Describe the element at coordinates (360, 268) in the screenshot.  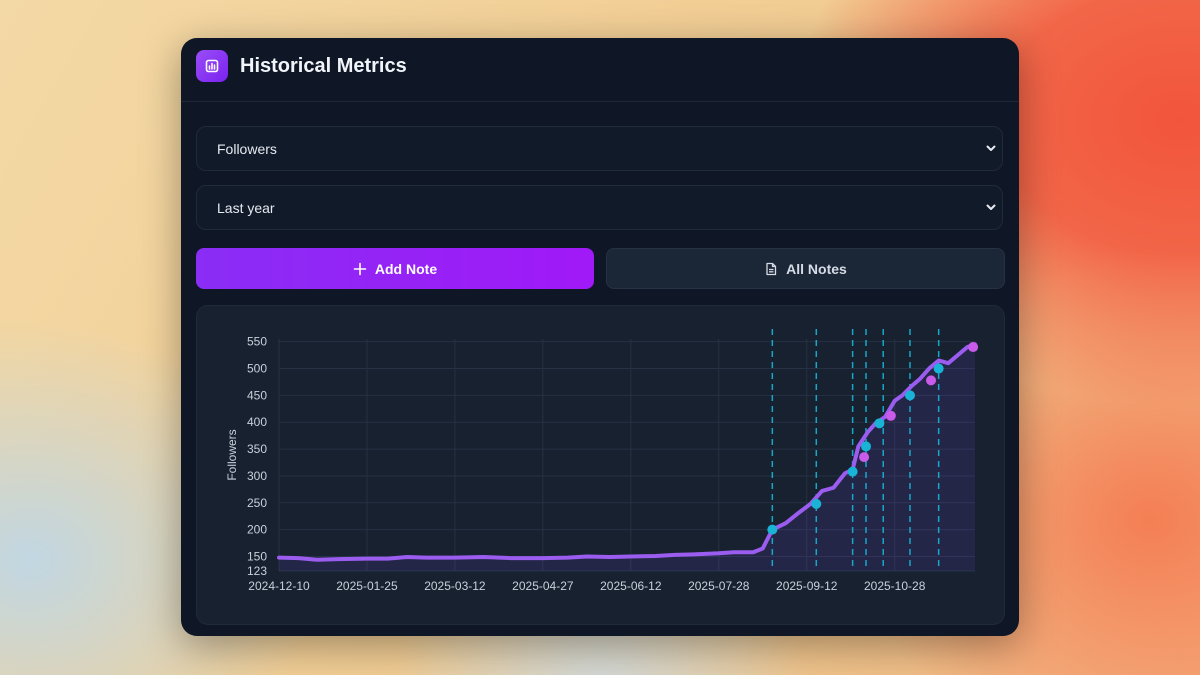
I see `plus-icon` at that location.